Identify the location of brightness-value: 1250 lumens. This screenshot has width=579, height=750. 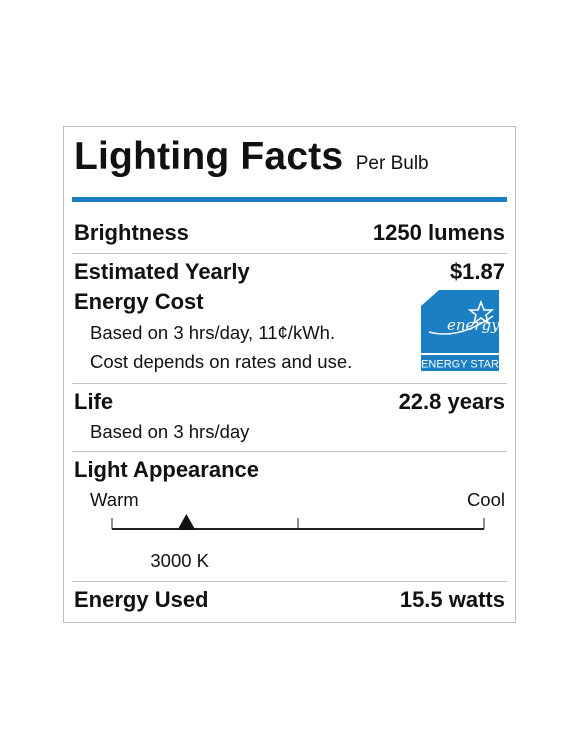
(438, 232).